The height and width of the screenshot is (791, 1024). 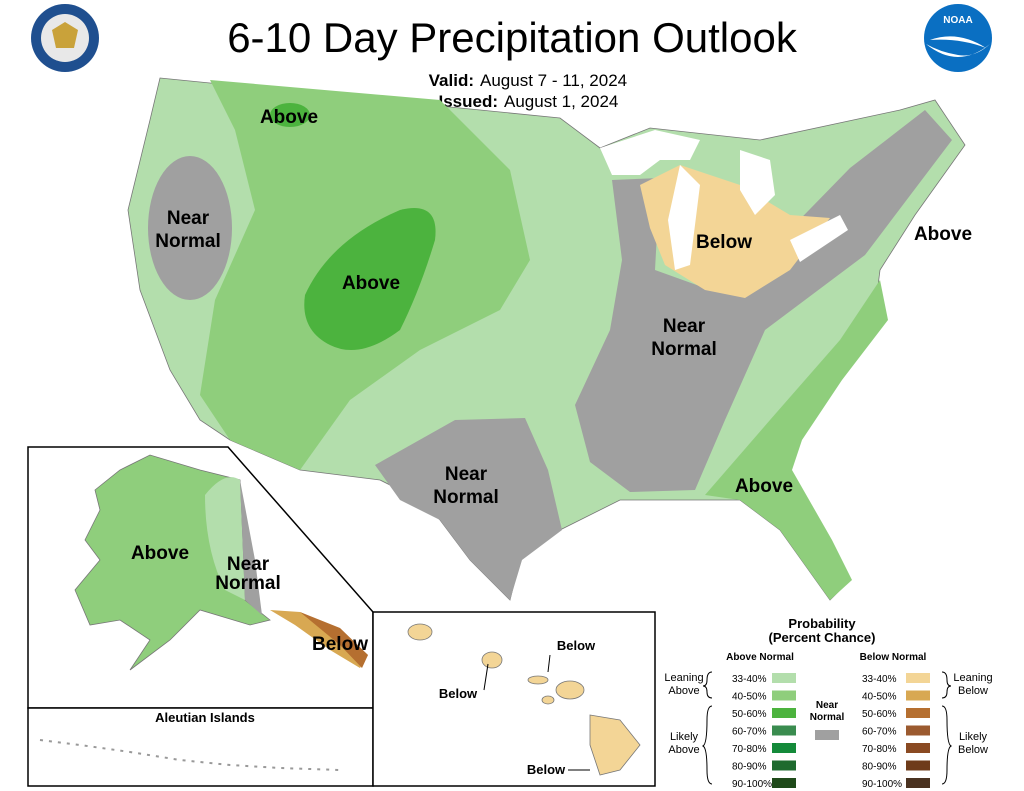 I want to click on issued-date: August 1, 2024, so click(x=561, y=101).